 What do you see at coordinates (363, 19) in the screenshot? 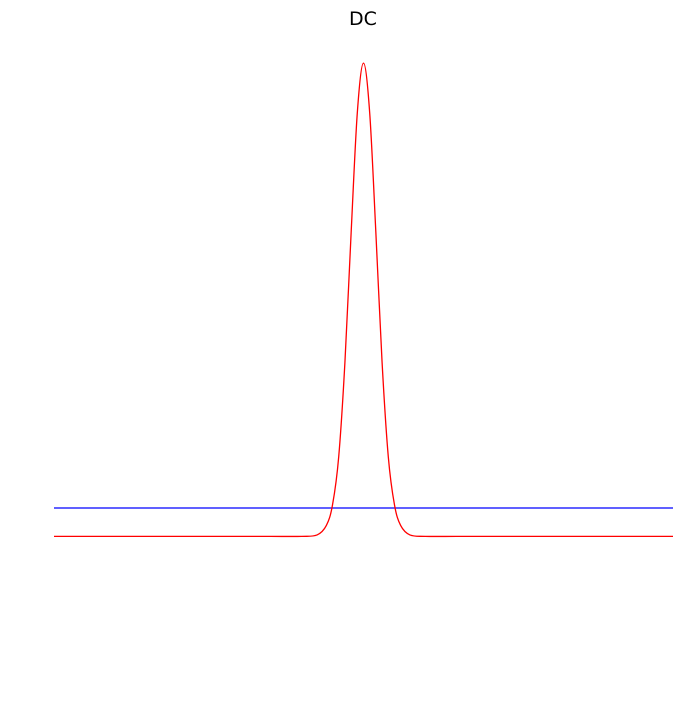
I see `chart-title: DC` at bounding box center [363, 19].